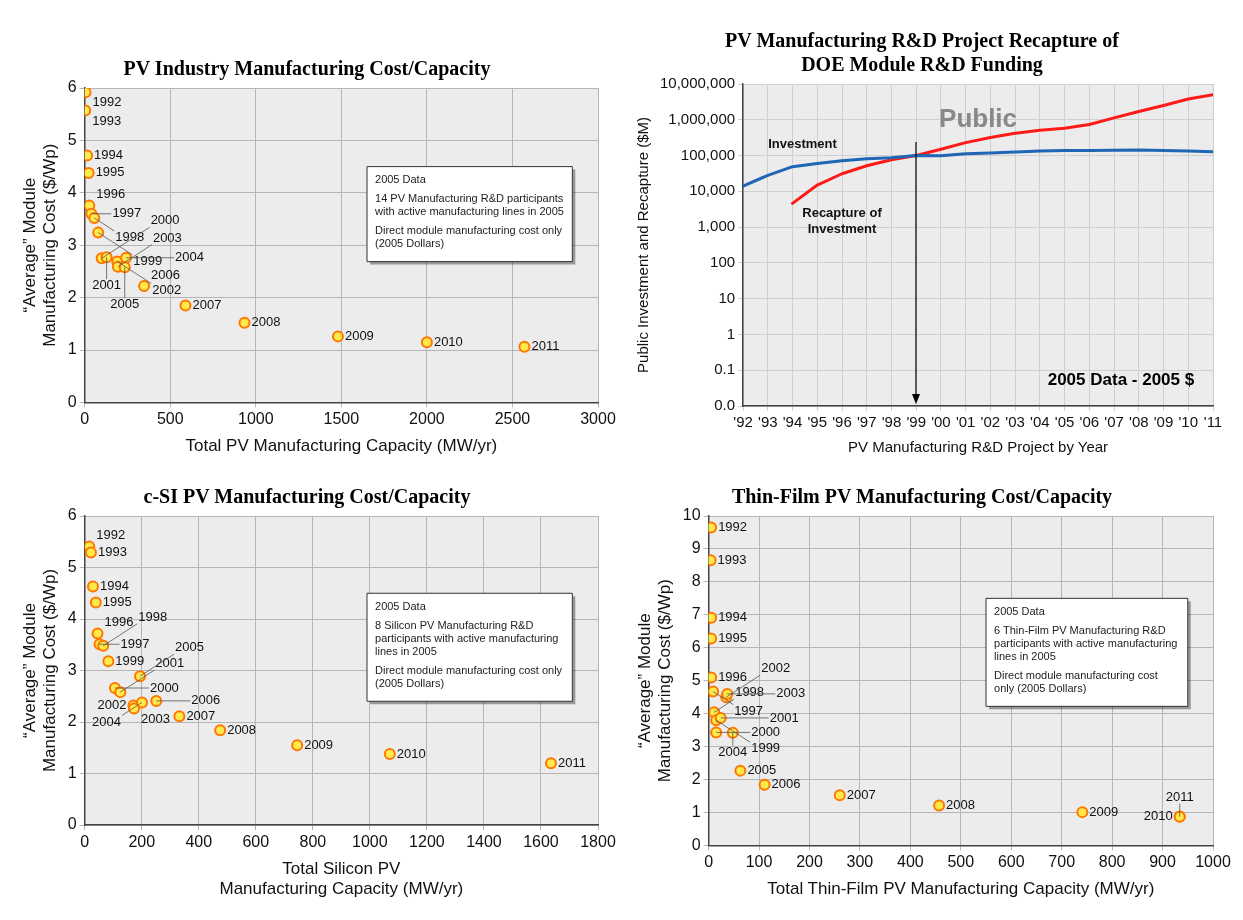 The height and width of the screenshot is (920, 1243). What do you see at coordinates (725, 405) in the screenshot?
I see `y-tick-label: 0.0` at bounding box center [725, 405].